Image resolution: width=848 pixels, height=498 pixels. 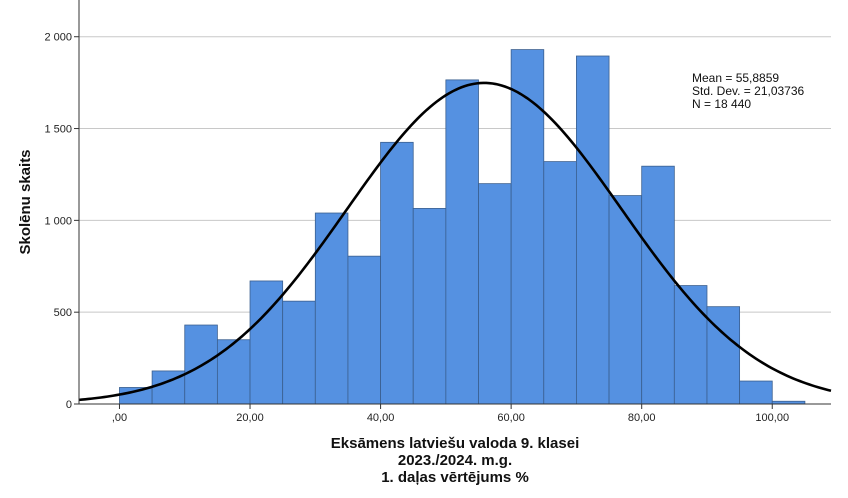 I want to click on stats-std-dev: Std. Dev. = 21,03736, so click(x=748, y=91).